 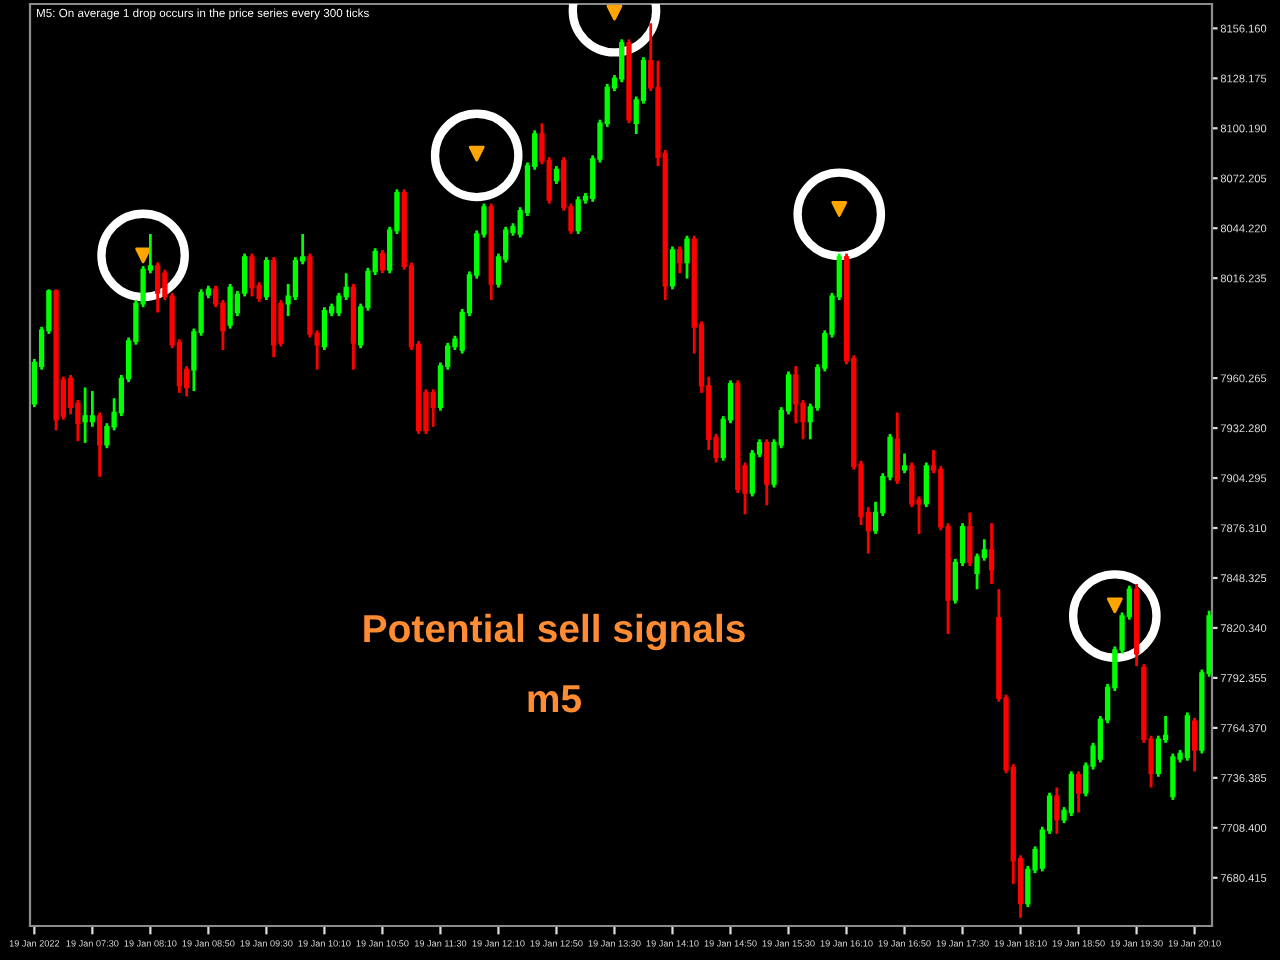 I want to click on annotation: Potential sell signals, so click(x=554, y=632).